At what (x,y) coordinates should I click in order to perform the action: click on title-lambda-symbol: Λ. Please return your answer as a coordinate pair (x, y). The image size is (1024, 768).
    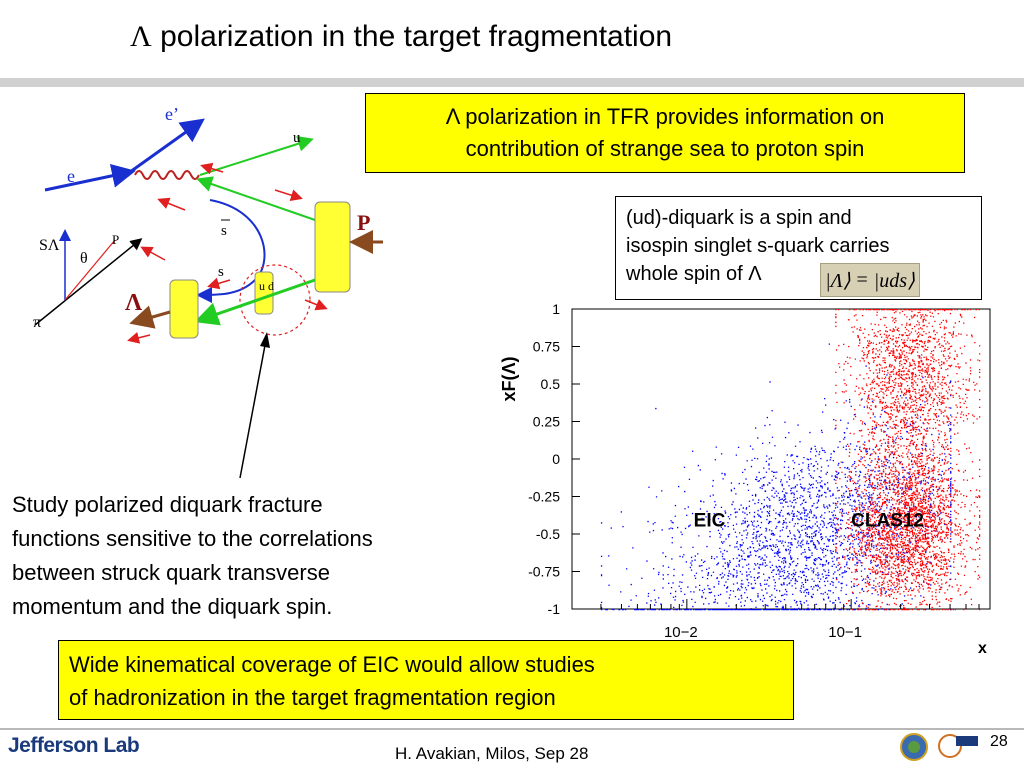
    Looking at the image, I should click on (141, 36).